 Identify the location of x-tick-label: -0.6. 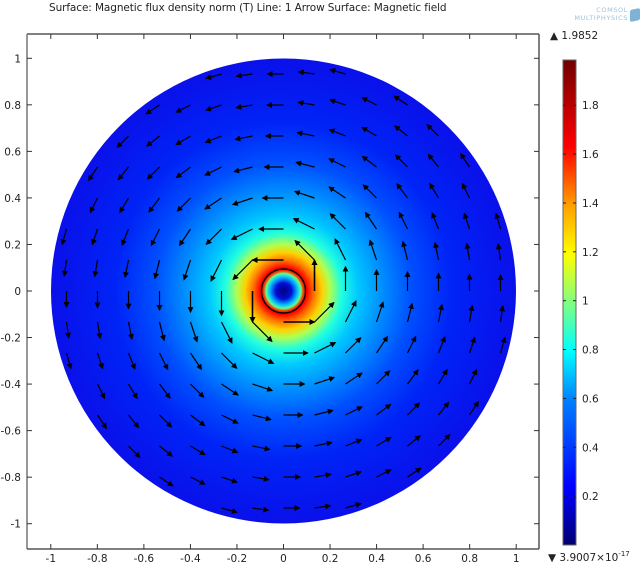
(144, 559).